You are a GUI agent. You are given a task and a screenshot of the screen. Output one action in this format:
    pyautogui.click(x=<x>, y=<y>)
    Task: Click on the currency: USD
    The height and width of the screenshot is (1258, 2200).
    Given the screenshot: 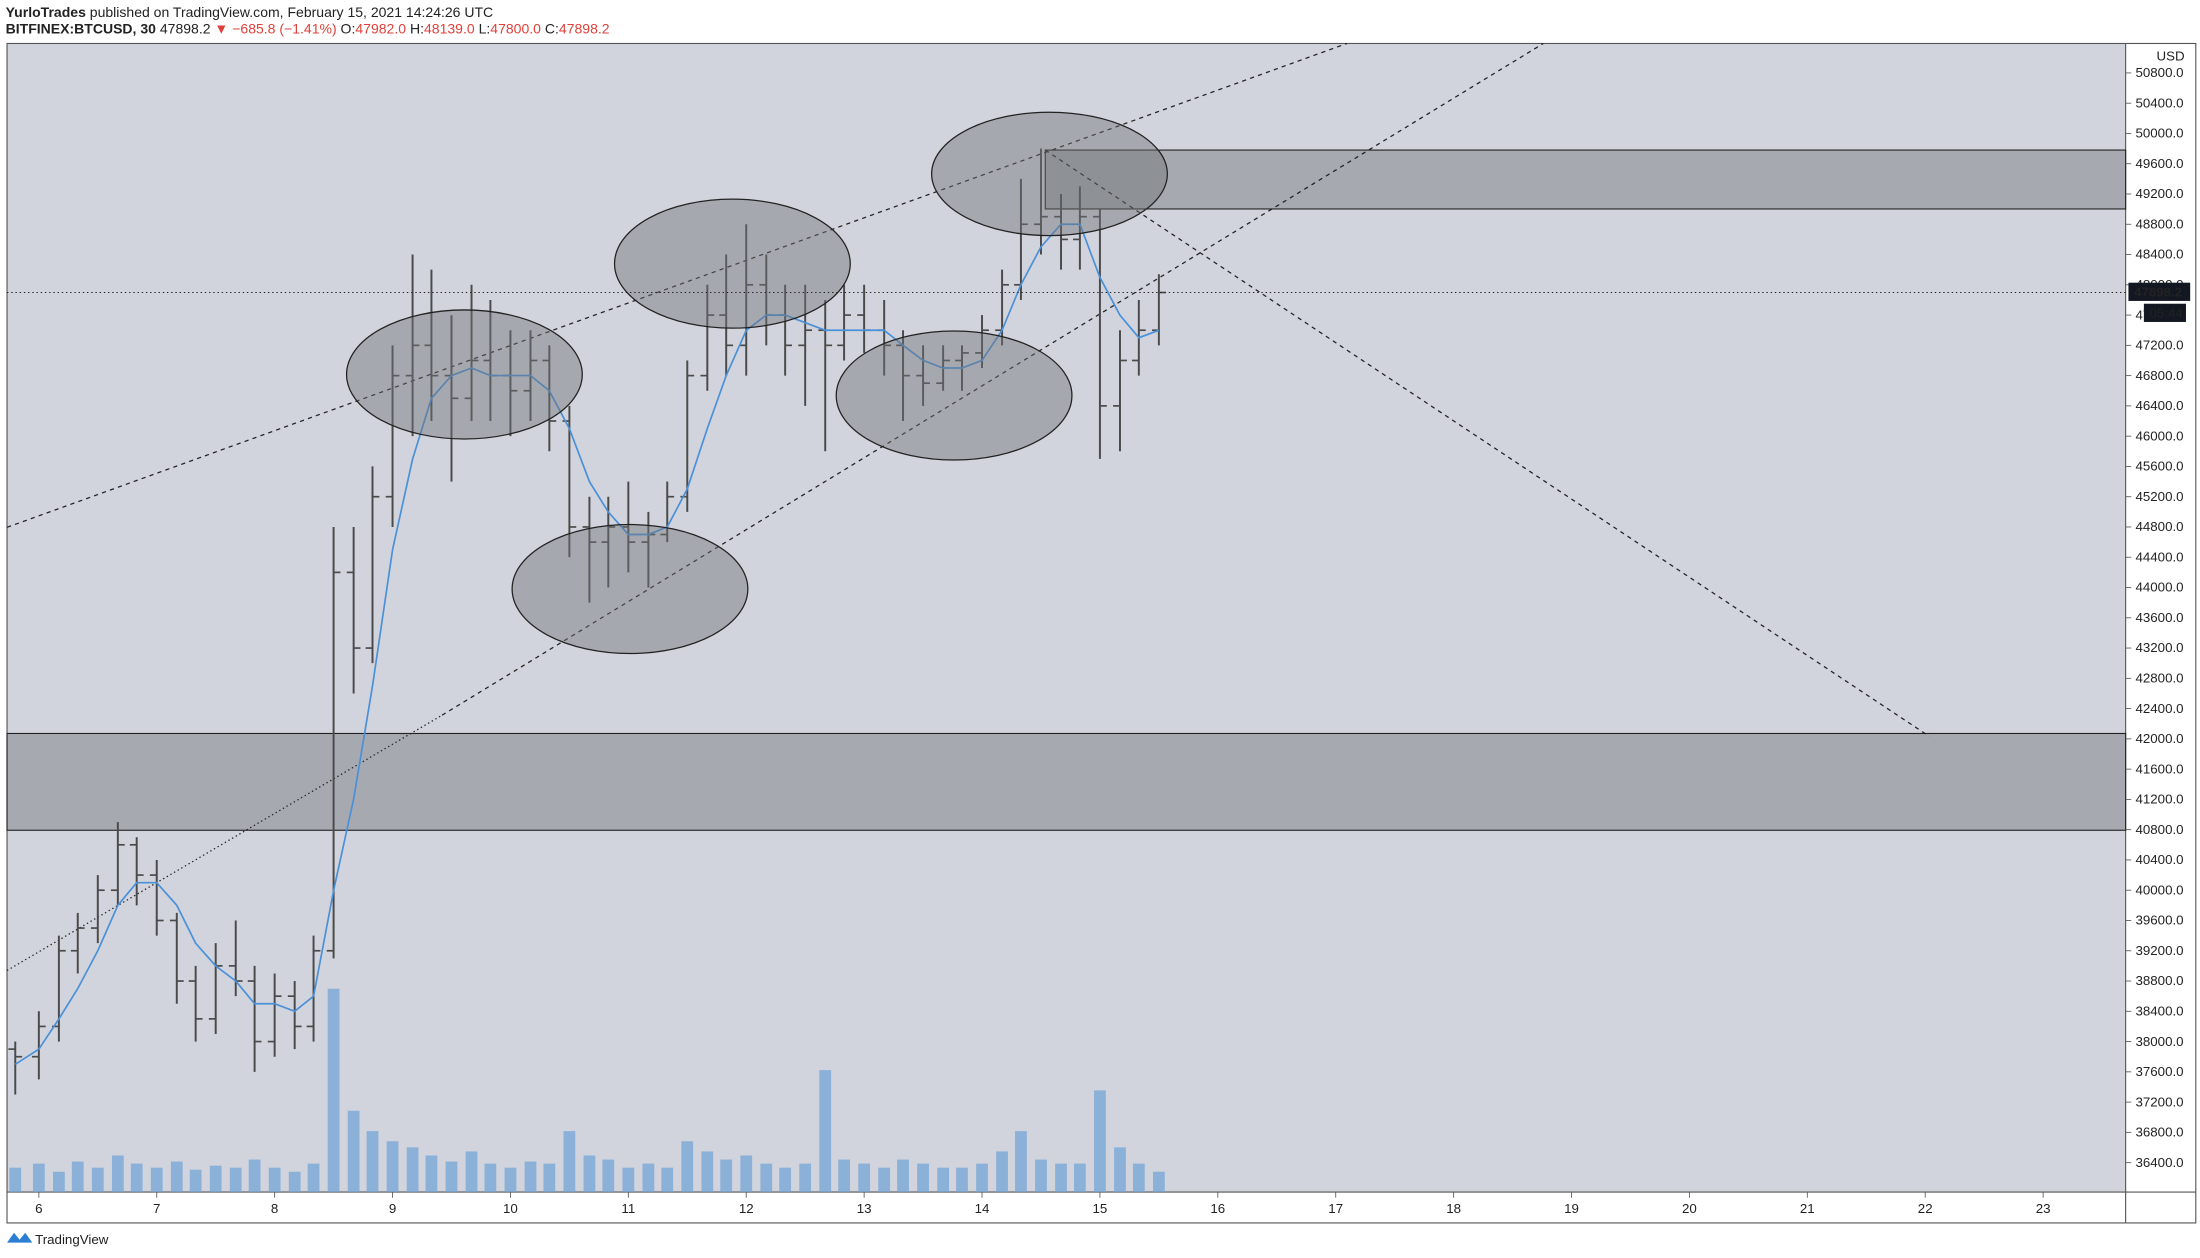 What is the action you would take?
    pyautogui.click(x=2170, y=55)
    